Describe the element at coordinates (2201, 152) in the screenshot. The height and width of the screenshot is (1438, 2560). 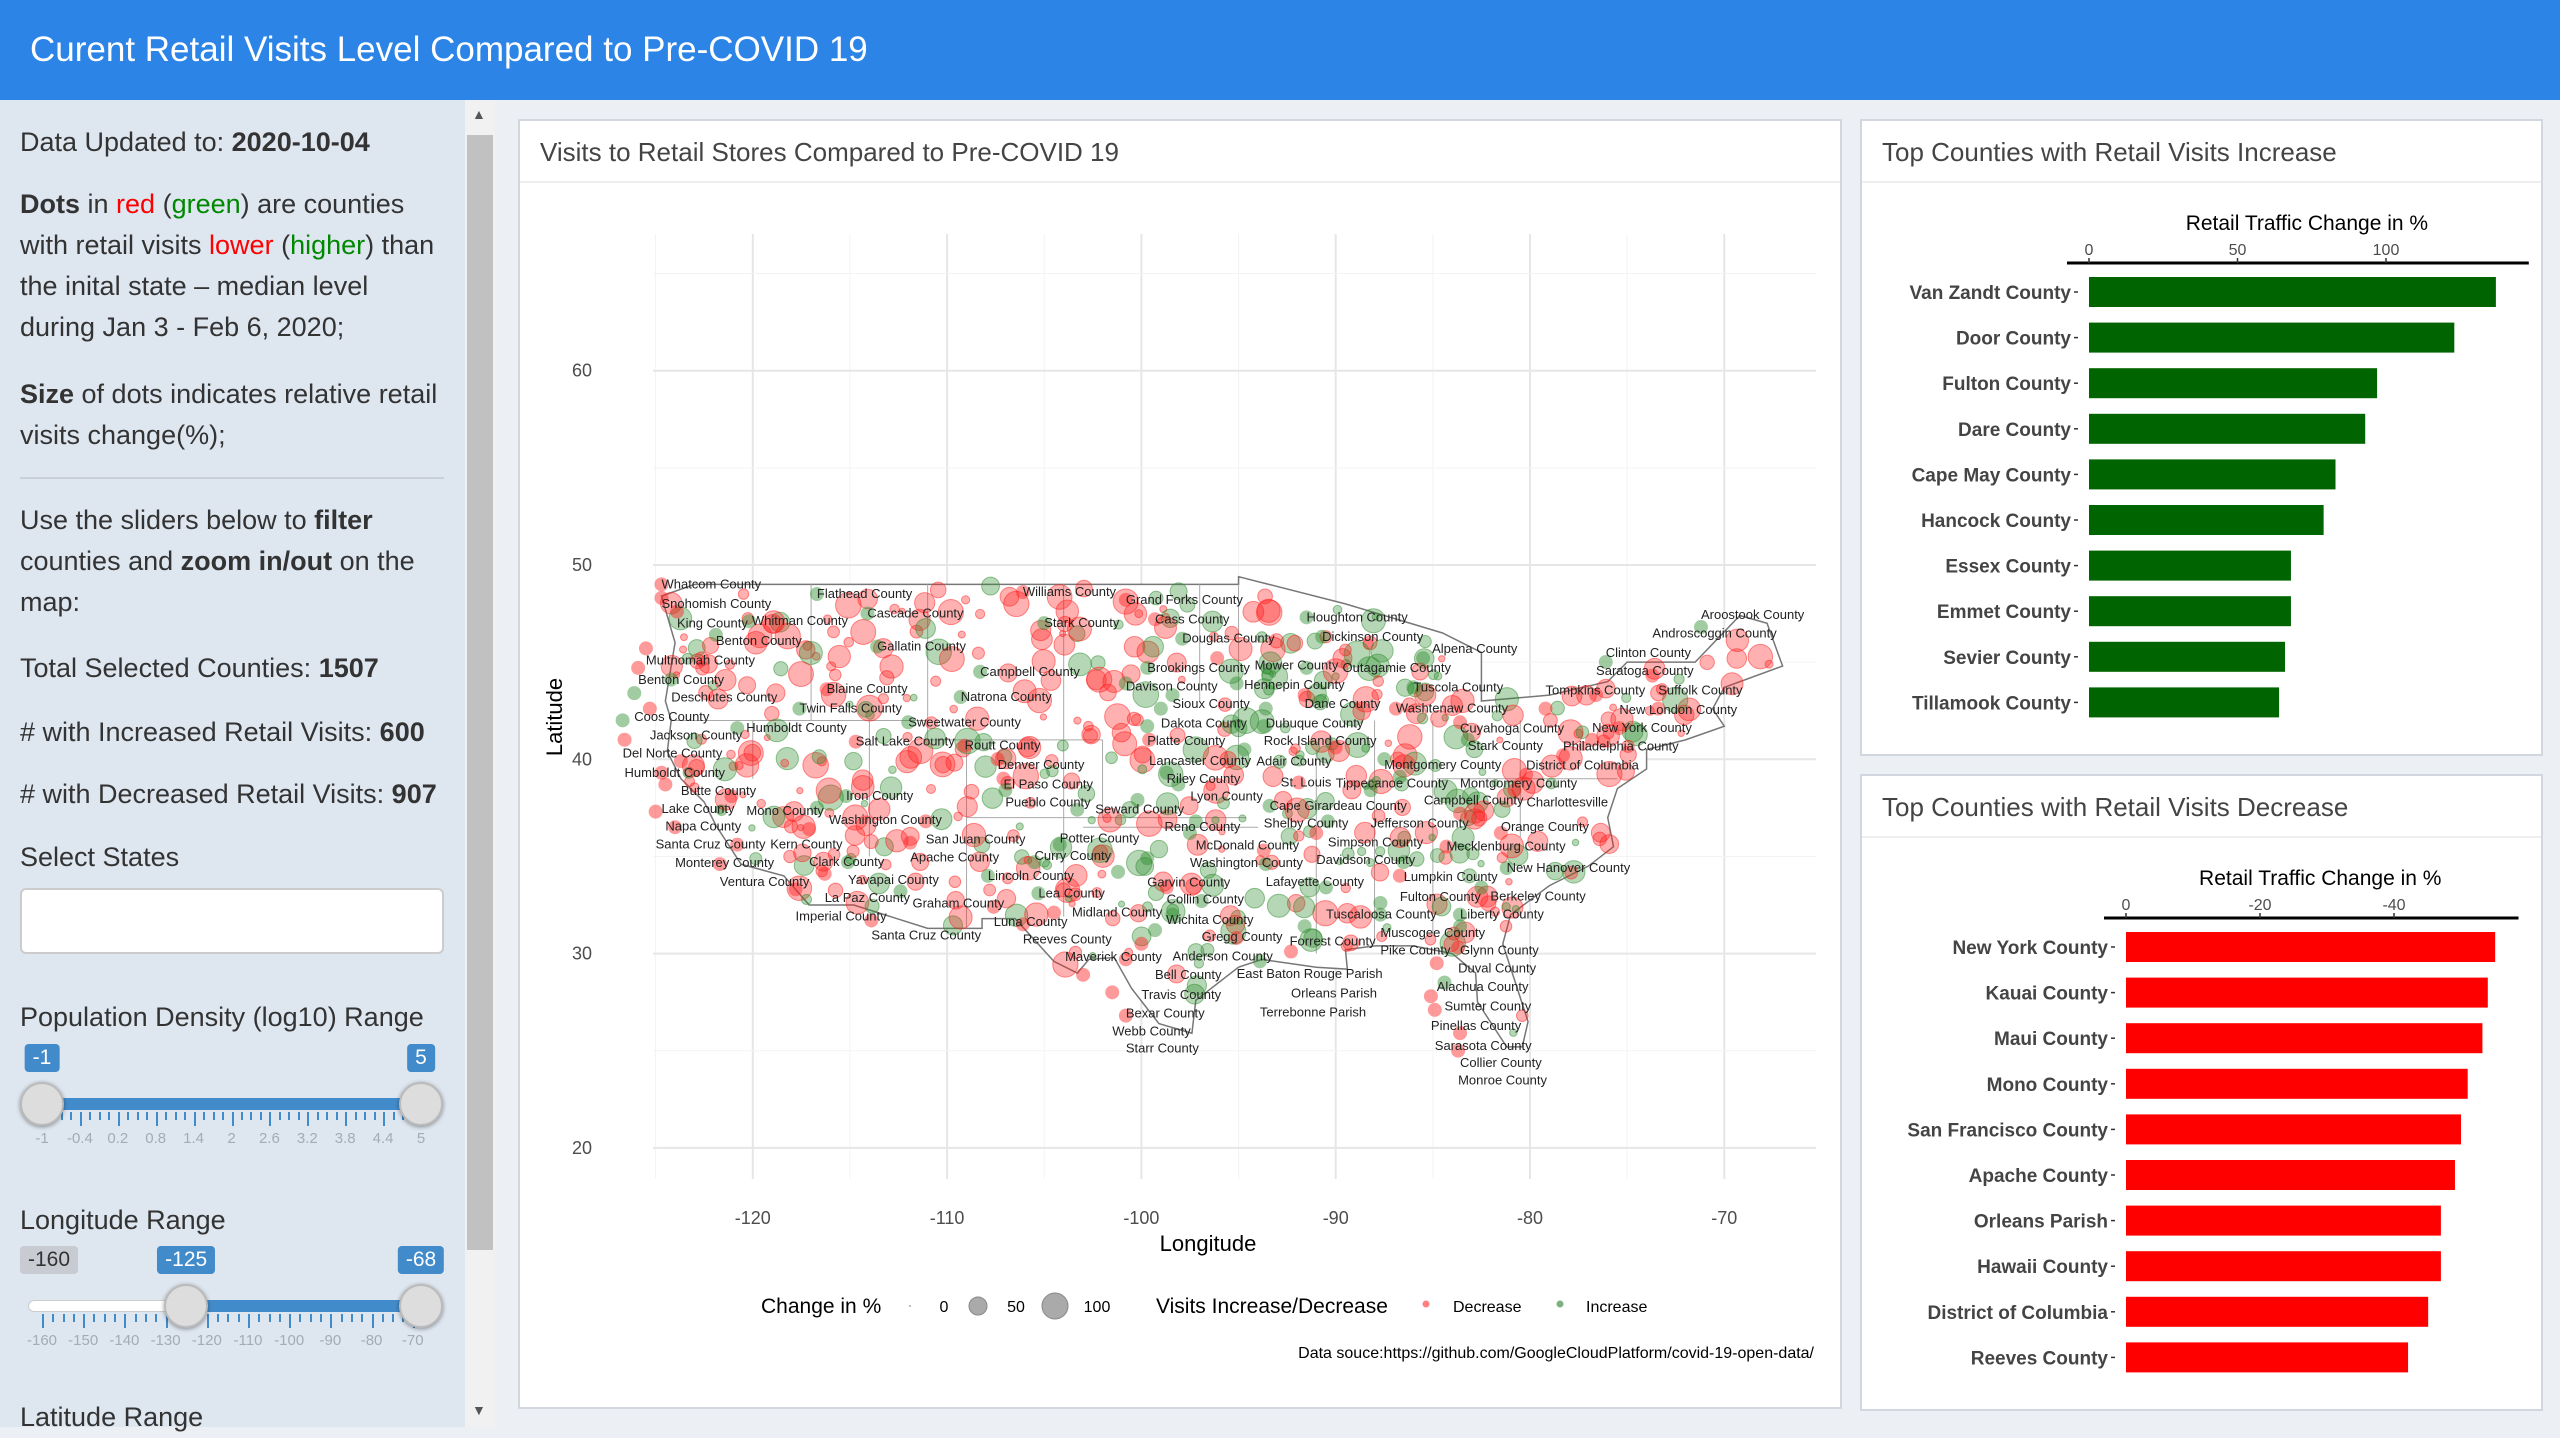
I see `increase-panel-title: Top Counties with Retail Visits Increase` at that location.